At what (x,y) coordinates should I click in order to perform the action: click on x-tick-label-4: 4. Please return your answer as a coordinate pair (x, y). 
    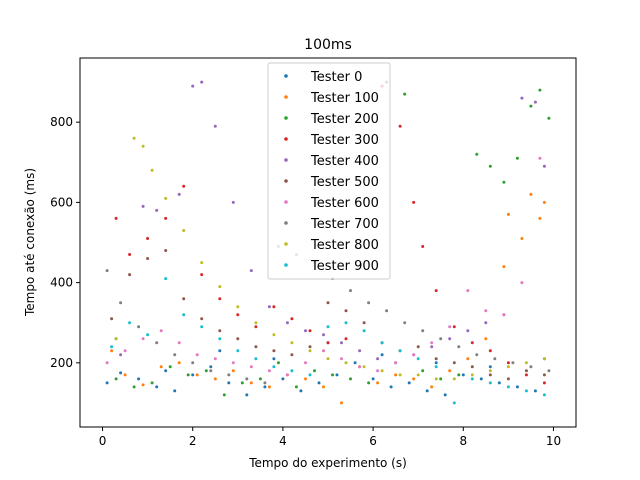
    Looking at the image, I should click on (283, 441).